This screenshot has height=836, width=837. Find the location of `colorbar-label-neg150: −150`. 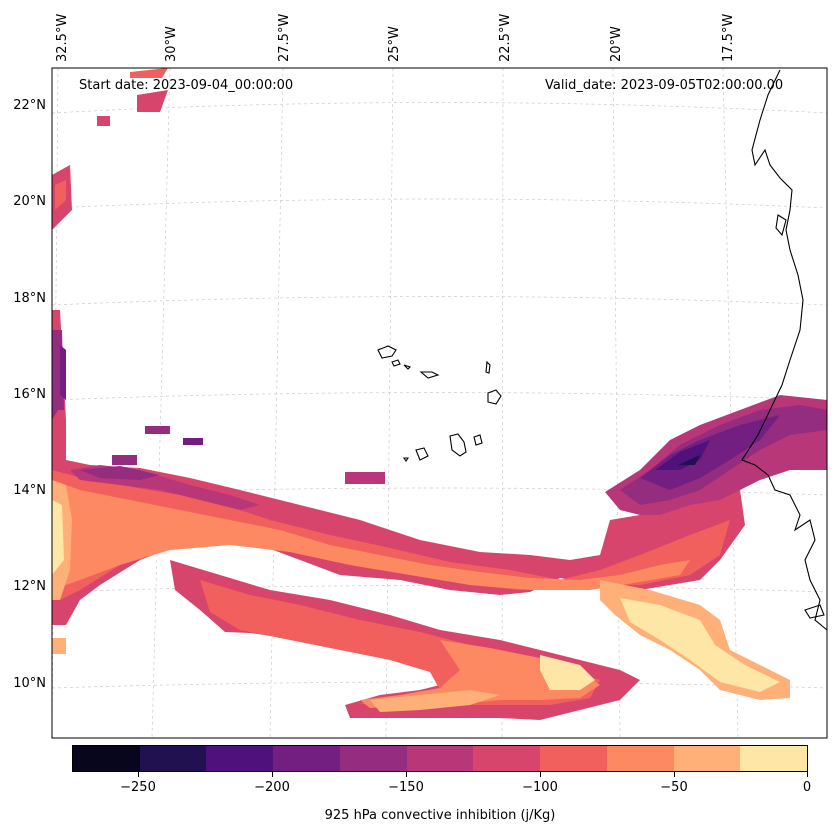

colorbar-label-neg150: −150 is located at coordinates (406, 787).